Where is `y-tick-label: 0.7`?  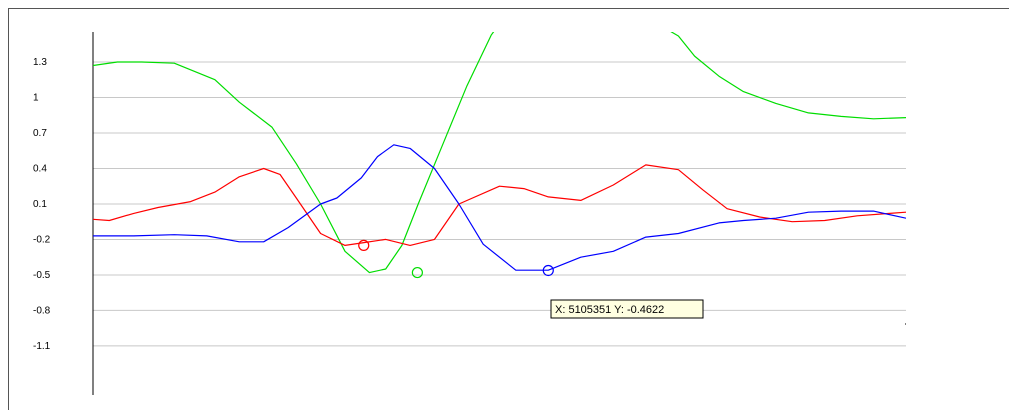
y-tick-label: 0.7 is located at coordinates (40, 133).